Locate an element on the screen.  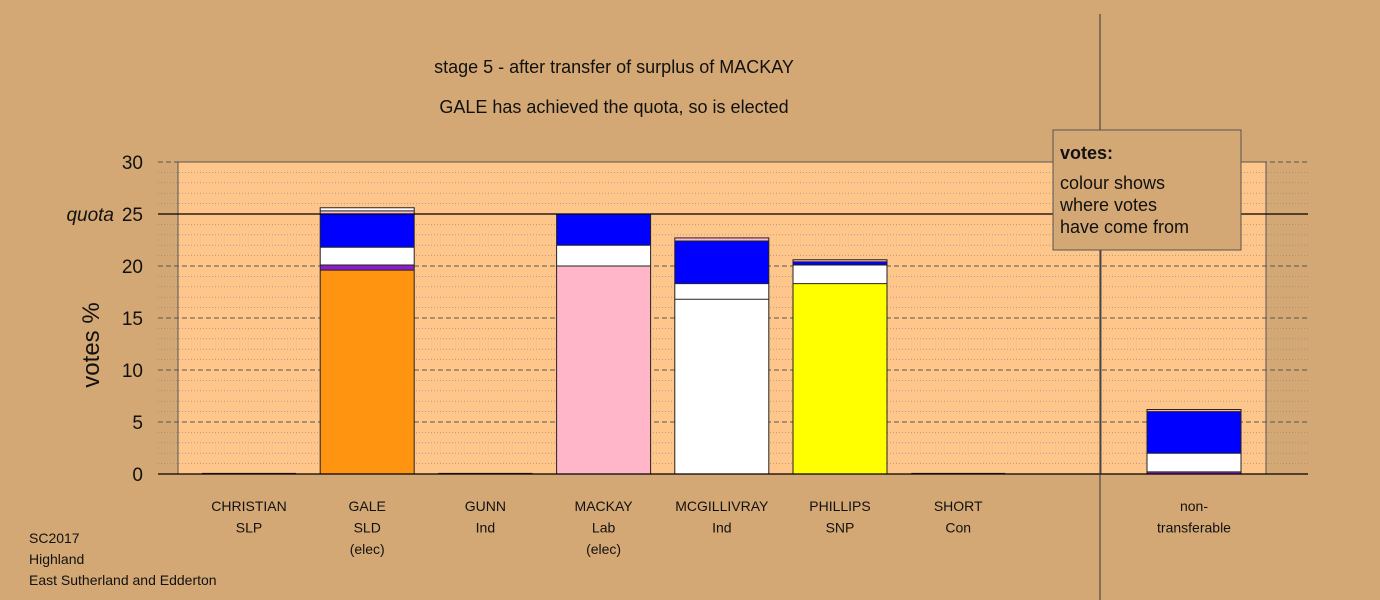
x-tick-label: CHRISTIAN is located at coordinates (248, 506).